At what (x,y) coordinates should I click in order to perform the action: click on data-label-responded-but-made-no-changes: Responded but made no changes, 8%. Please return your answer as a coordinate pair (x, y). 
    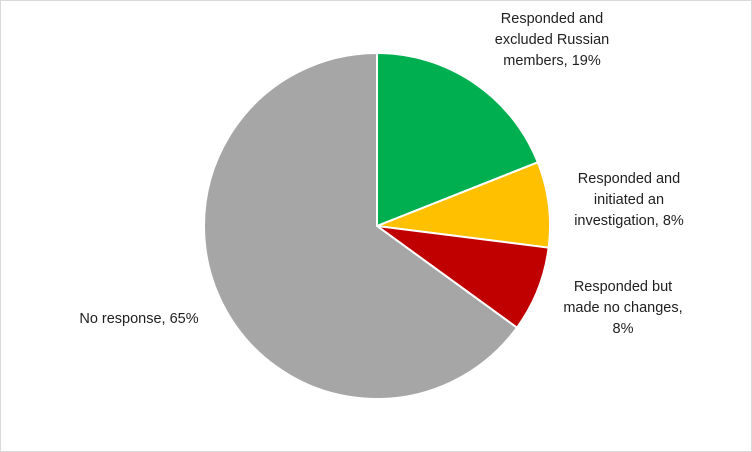
    Looking at the image, I should click on (622, 308).